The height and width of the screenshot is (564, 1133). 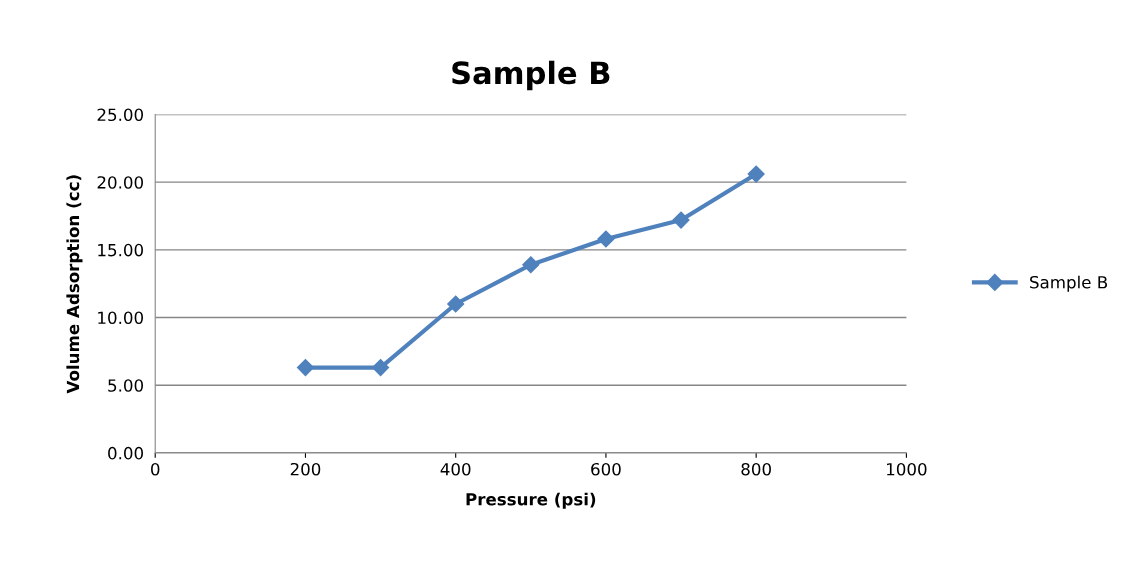 I want to click on x-tick-label: 400, so click(x=455, y=469).